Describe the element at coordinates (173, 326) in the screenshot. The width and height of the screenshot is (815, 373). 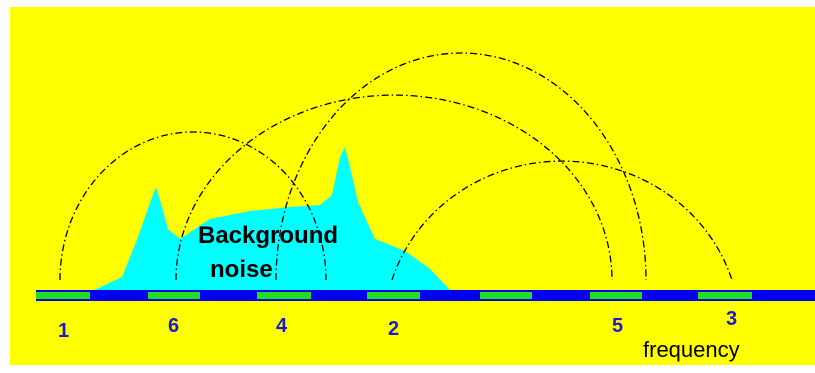
I see `channel-label-6: 6` at that location.